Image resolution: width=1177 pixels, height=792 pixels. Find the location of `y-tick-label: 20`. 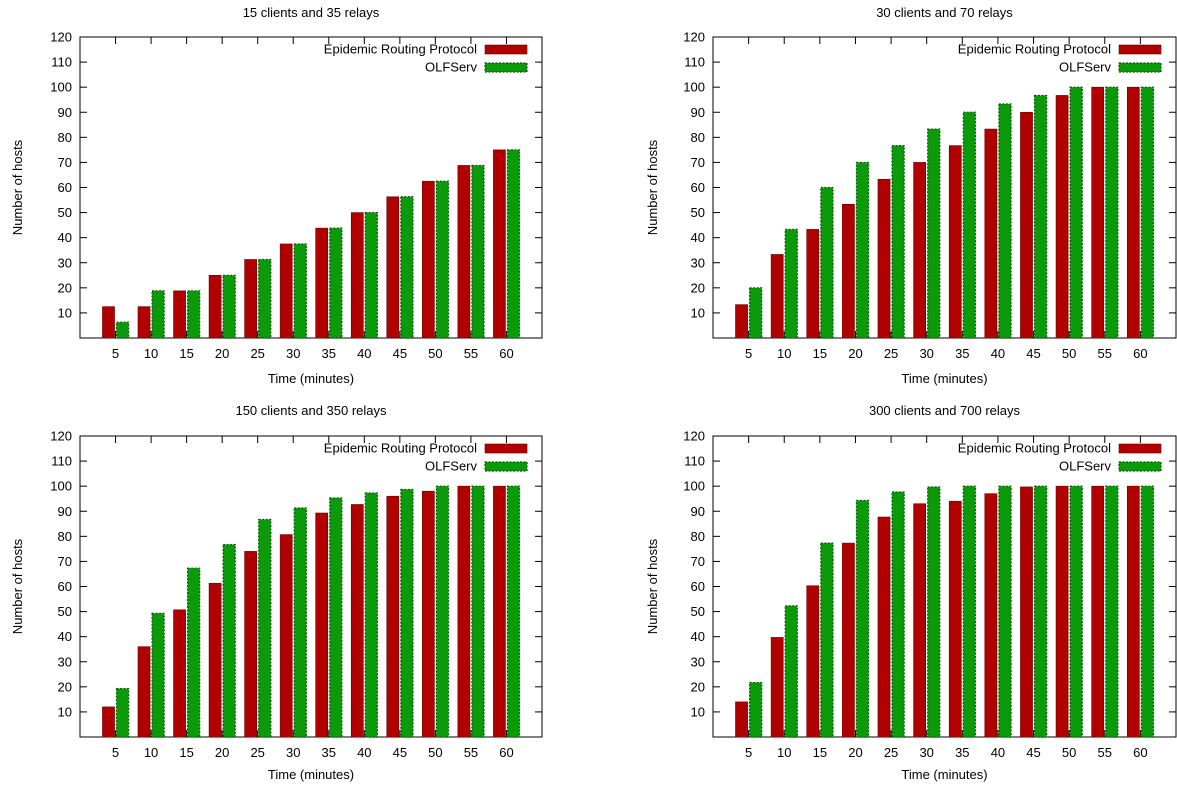

y-tick-label: 20 is located at coordinates (698, 287).